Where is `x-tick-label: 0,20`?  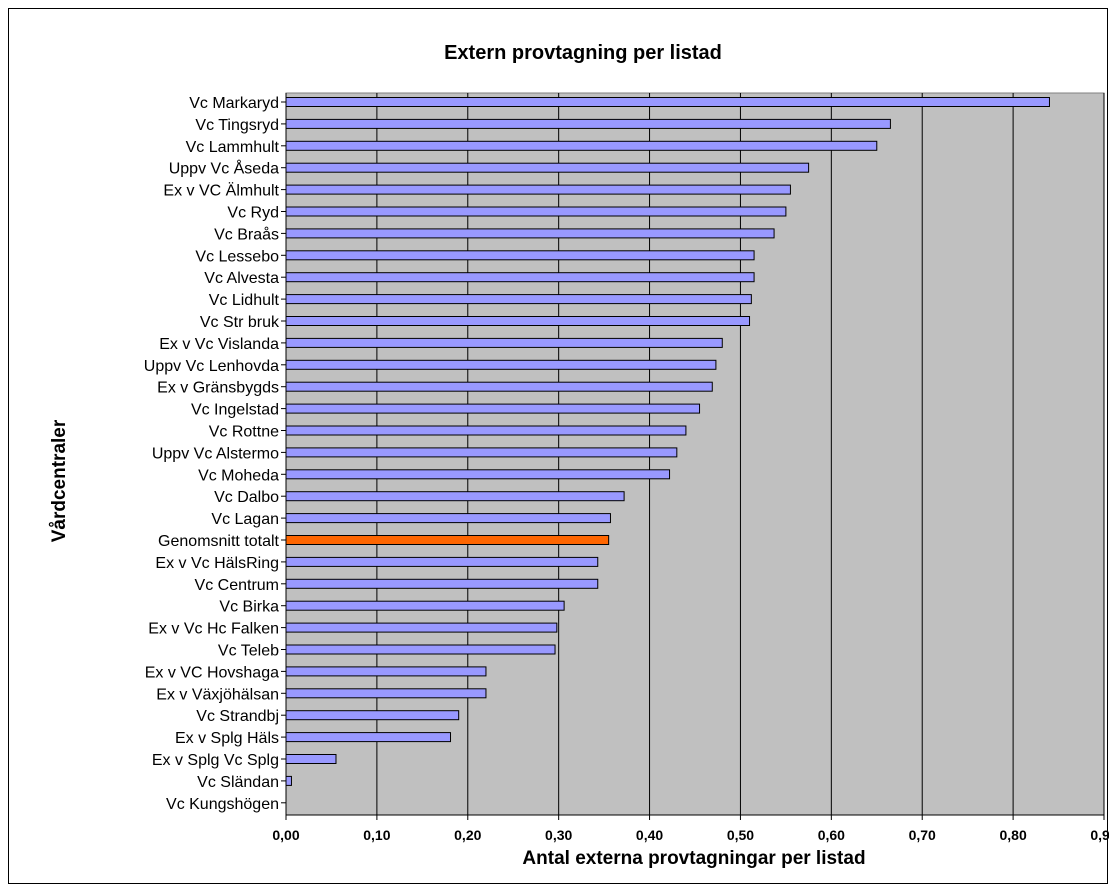
x-tick-label: 0,20 is located at coordinates (467, 835).